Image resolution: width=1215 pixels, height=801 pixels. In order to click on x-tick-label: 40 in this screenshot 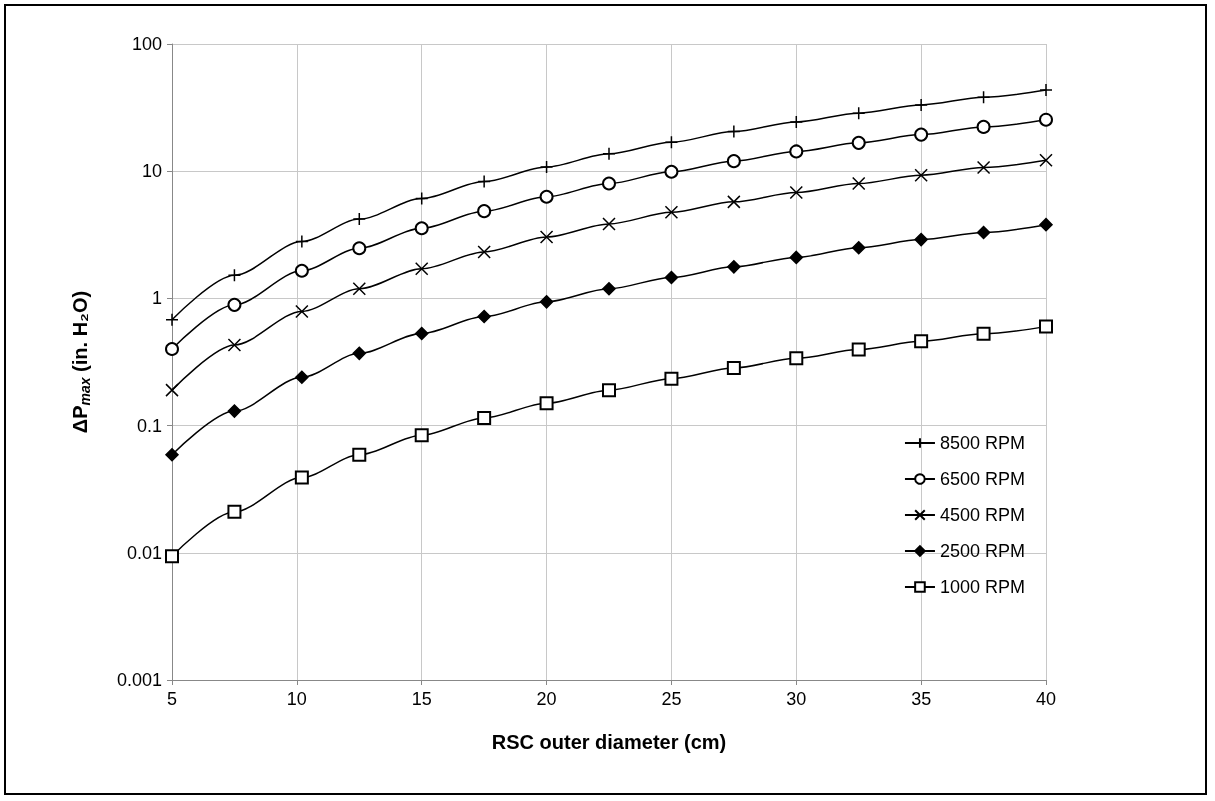, I will do `click(1046, 699)`.